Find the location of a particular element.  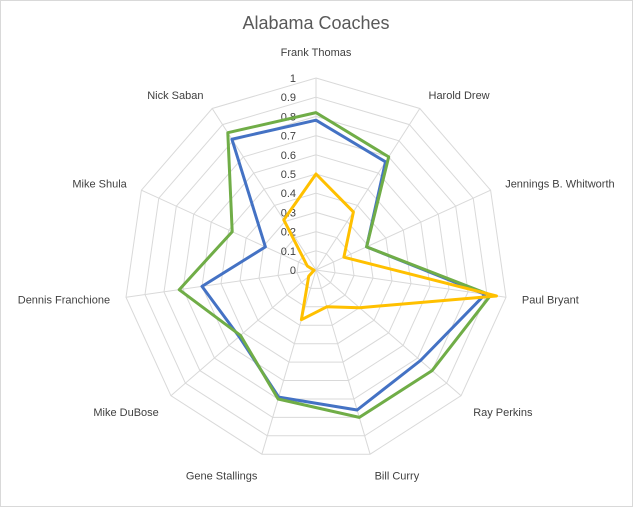

category-label: Jennings B. Whitworth is located at coordinates (559, 185).